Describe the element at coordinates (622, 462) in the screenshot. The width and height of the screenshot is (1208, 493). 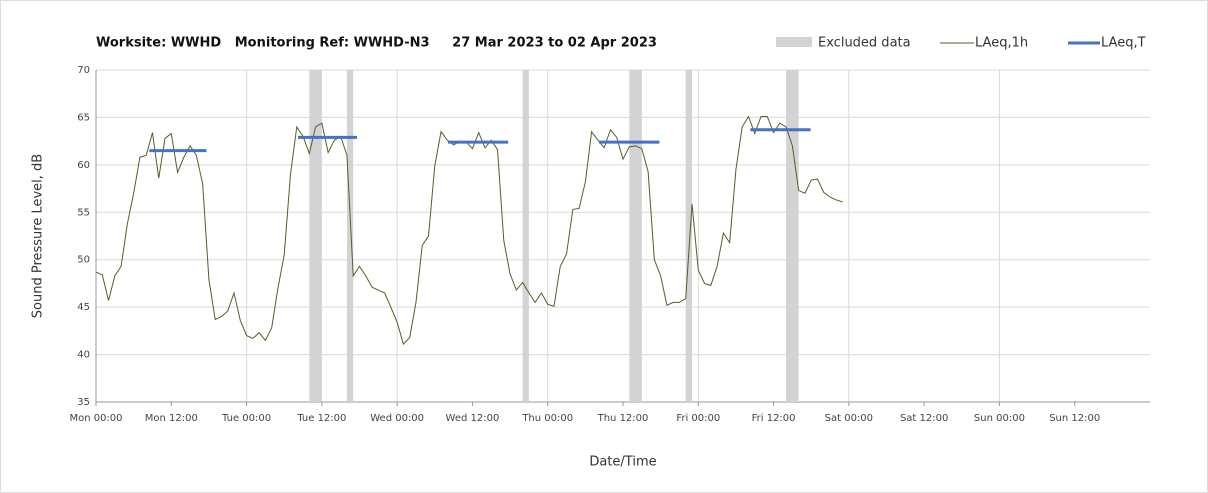
I see `x-axis-label: Date/Time` at that location.